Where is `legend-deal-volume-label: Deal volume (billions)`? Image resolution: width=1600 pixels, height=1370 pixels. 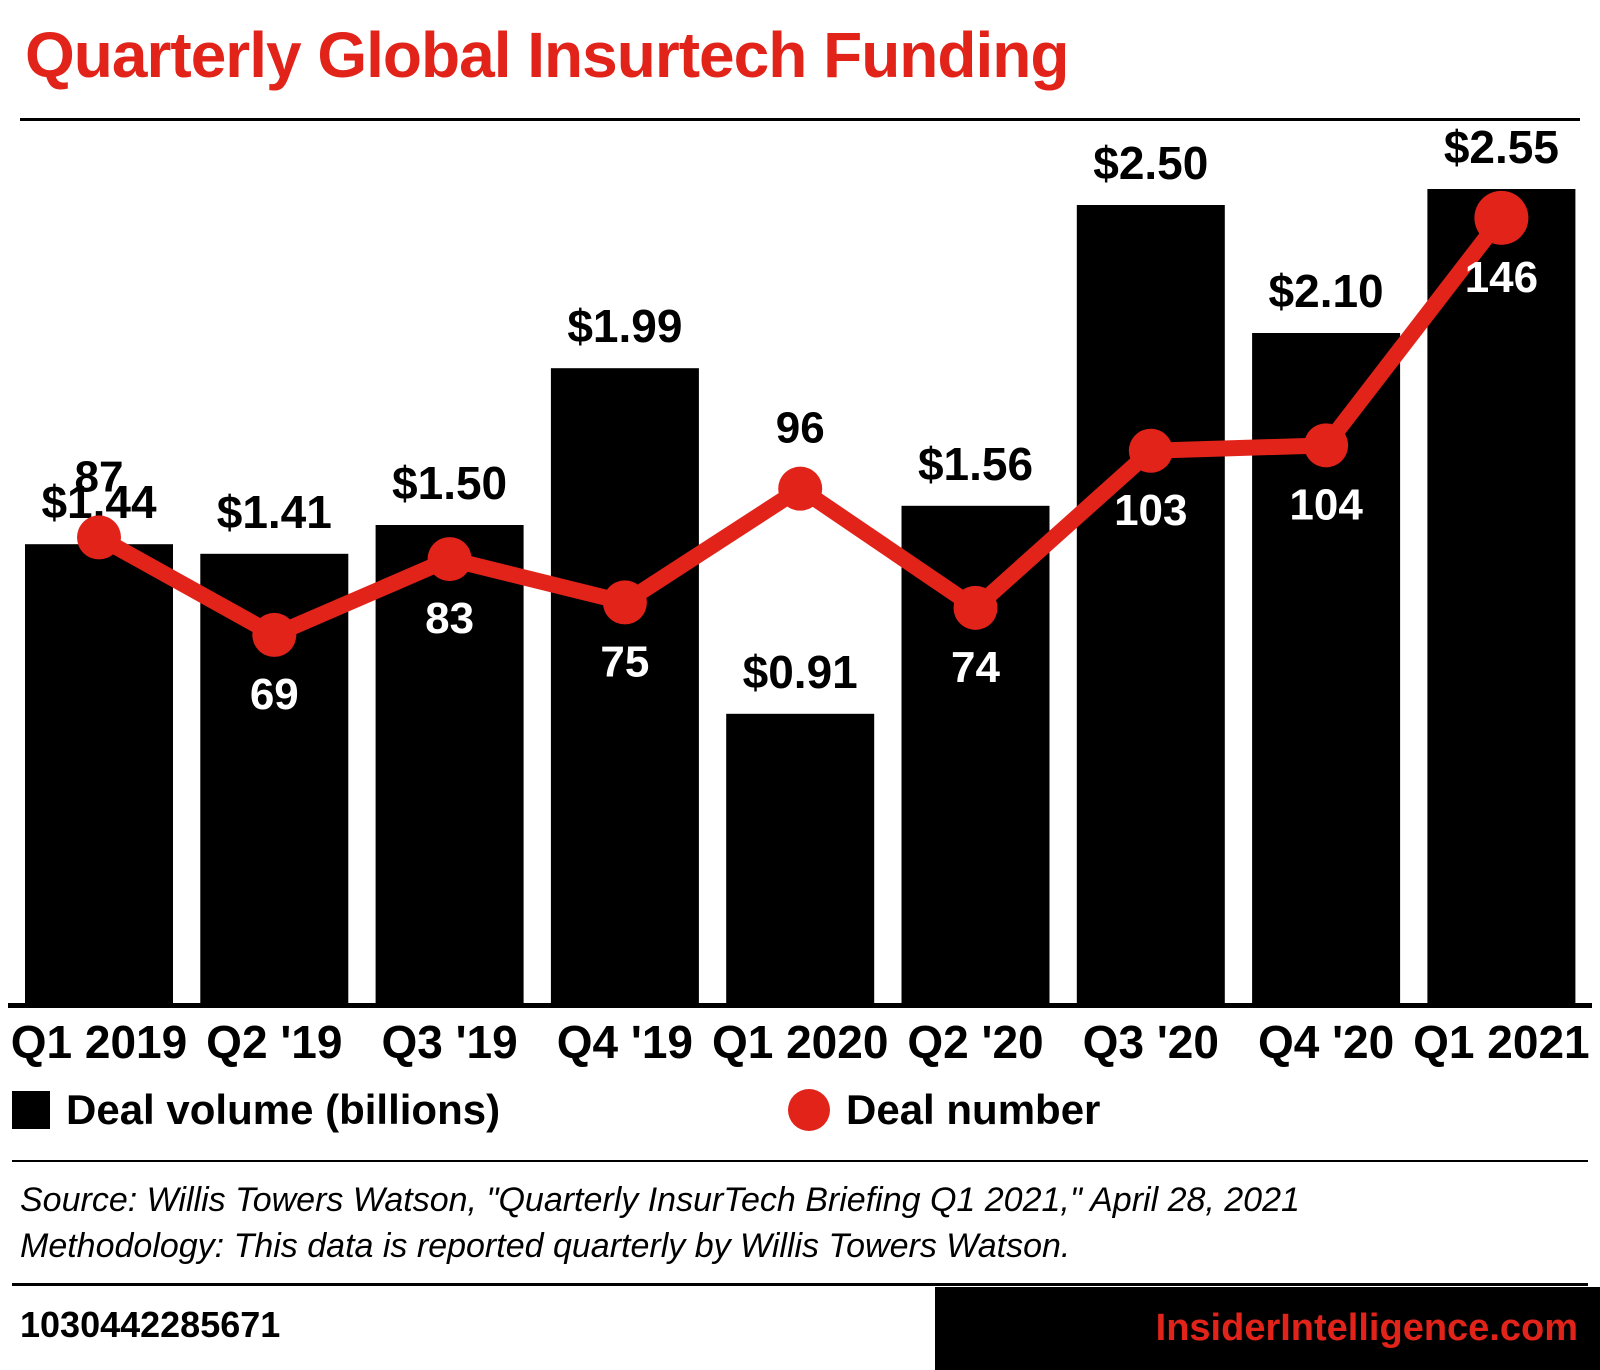
legend-deal-volume-label: Deal volume (billions) is located at coordinates (283, 1109).